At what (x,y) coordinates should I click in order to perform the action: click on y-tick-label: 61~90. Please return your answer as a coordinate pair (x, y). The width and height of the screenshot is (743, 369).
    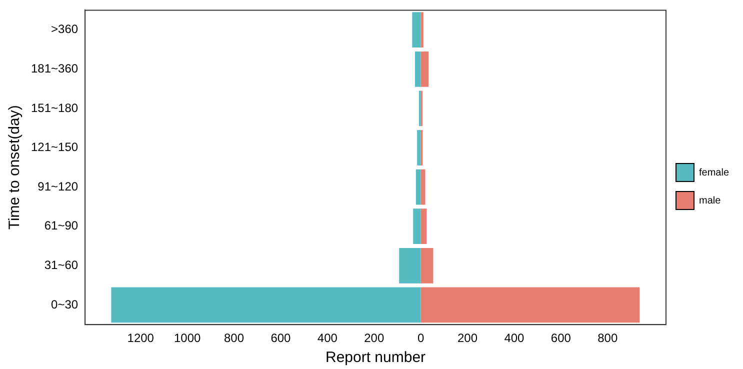
    Looking at the image, I should click on (61, 225).